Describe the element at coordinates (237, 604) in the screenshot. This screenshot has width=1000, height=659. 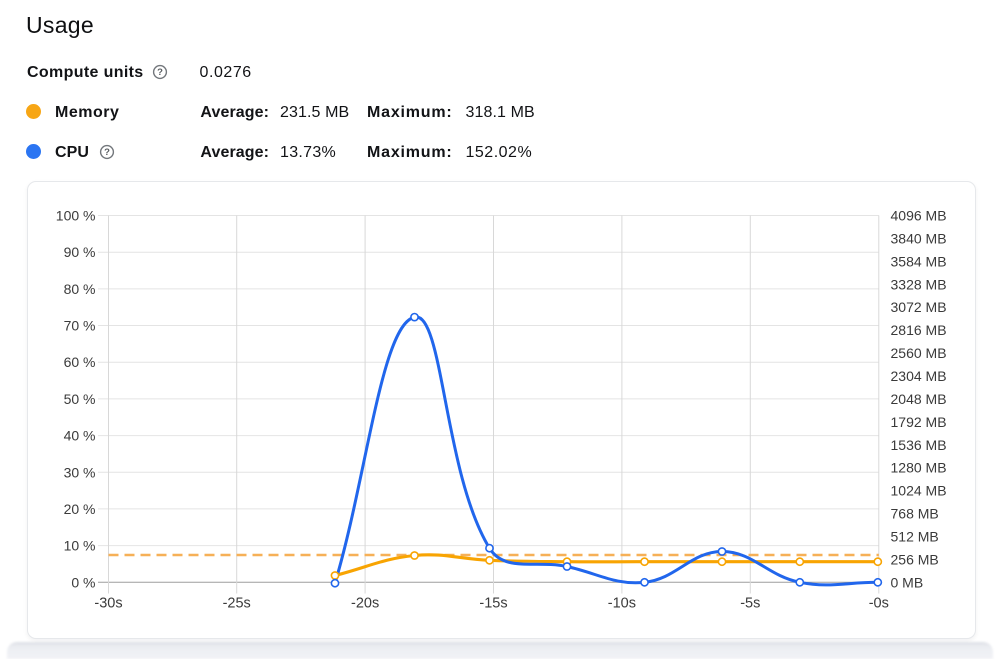
I see `svg-text: -25s` at that location.